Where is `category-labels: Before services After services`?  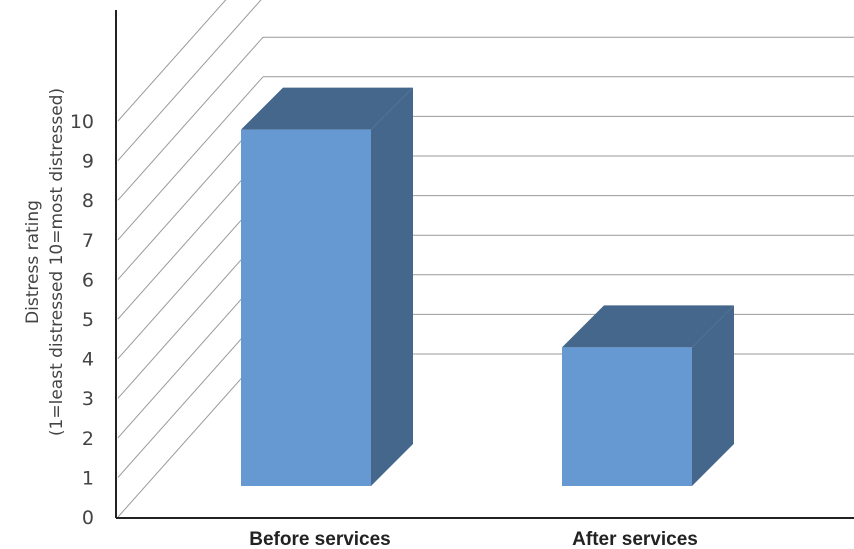 category-labels: Before services After services is located at coordinates (473, 539).